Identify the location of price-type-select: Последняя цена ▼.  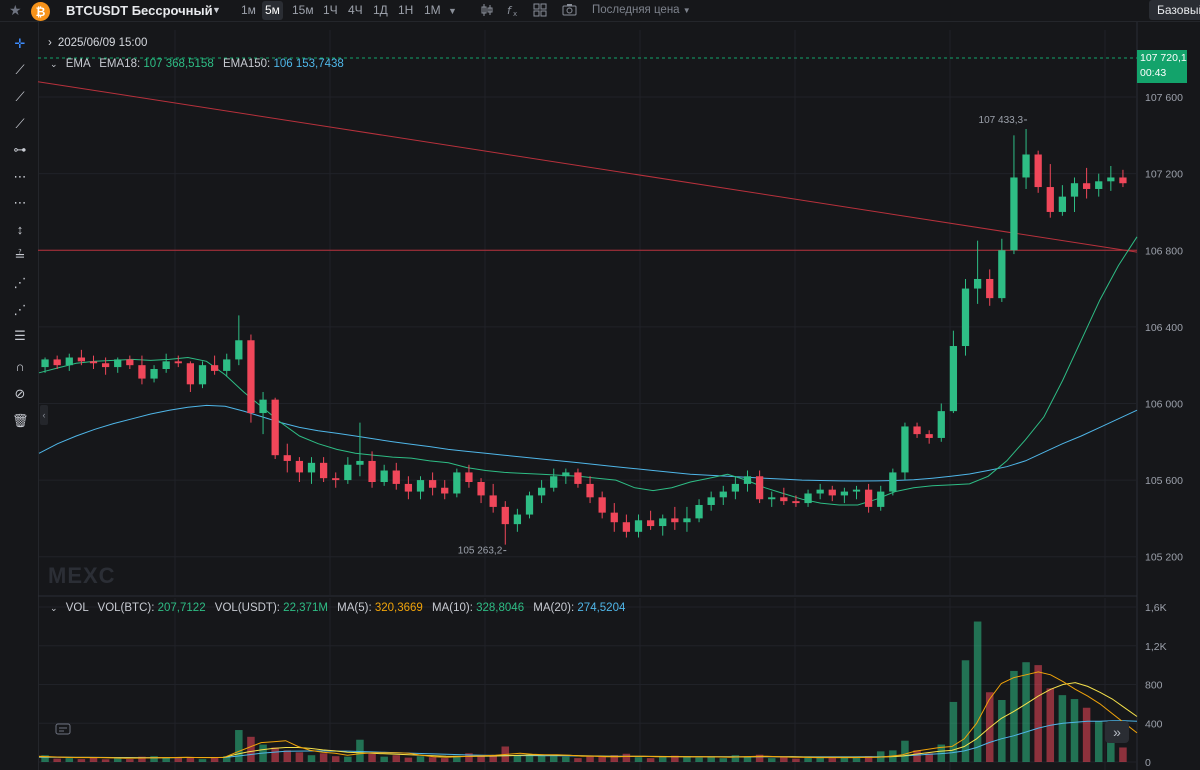
(641, 10).